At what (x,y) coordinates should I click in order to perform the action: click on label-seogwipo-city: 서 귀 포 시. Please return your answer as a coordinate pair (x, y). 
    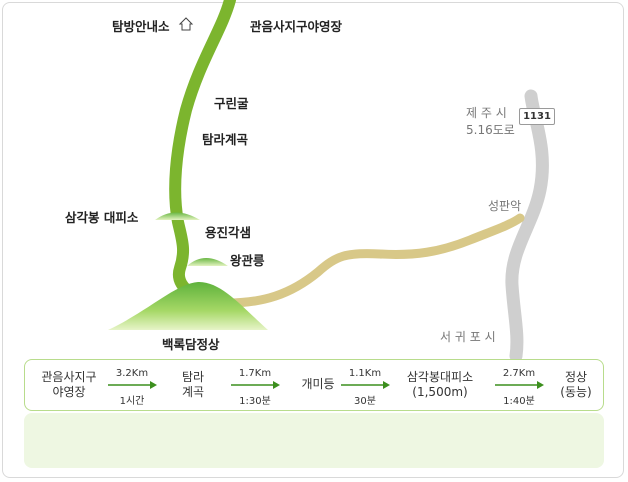
    Looking at the image, I should click on (468, 337).